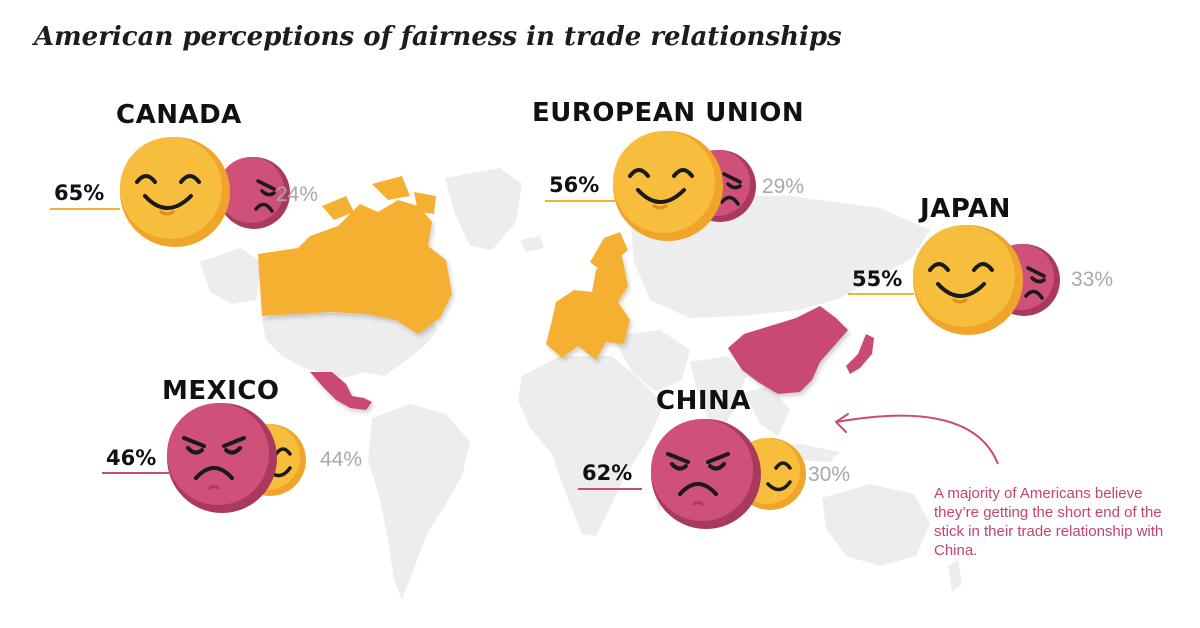  I want to click on china-angry-face-icon, so click(706, 474).